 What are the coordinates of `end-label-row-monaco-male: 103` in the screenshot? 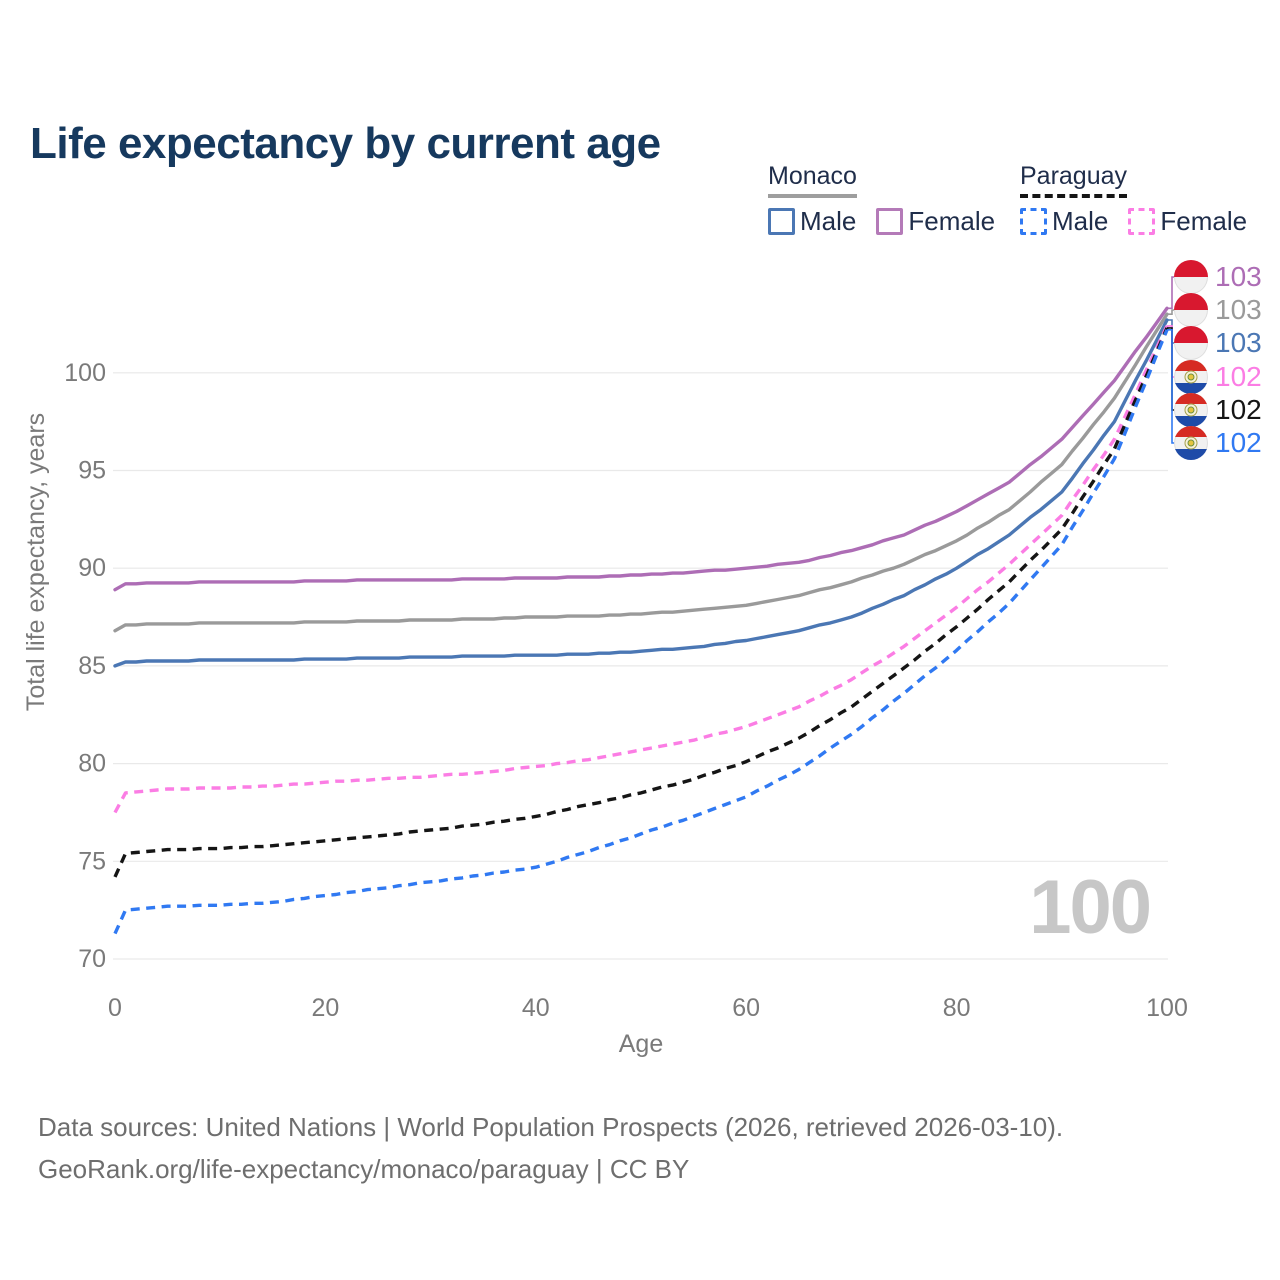 It's located at (1218, 343).